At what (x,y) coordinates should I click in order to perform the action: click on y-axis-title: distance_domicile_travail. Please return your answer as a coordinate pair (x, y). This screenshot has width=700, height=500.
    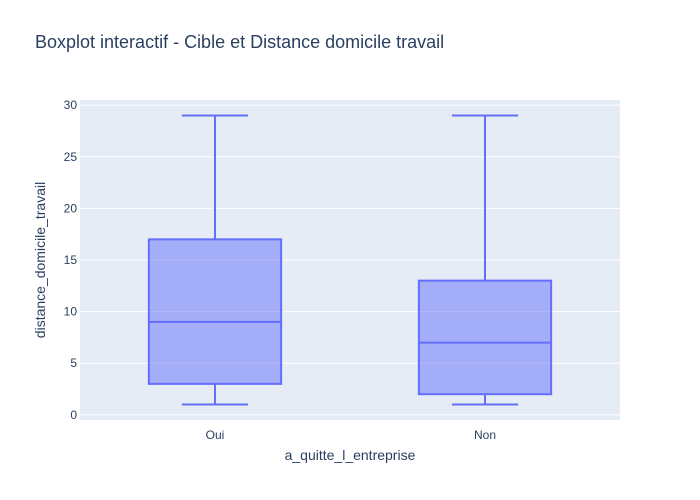
    Looking at the image, I should click on (40, 260).